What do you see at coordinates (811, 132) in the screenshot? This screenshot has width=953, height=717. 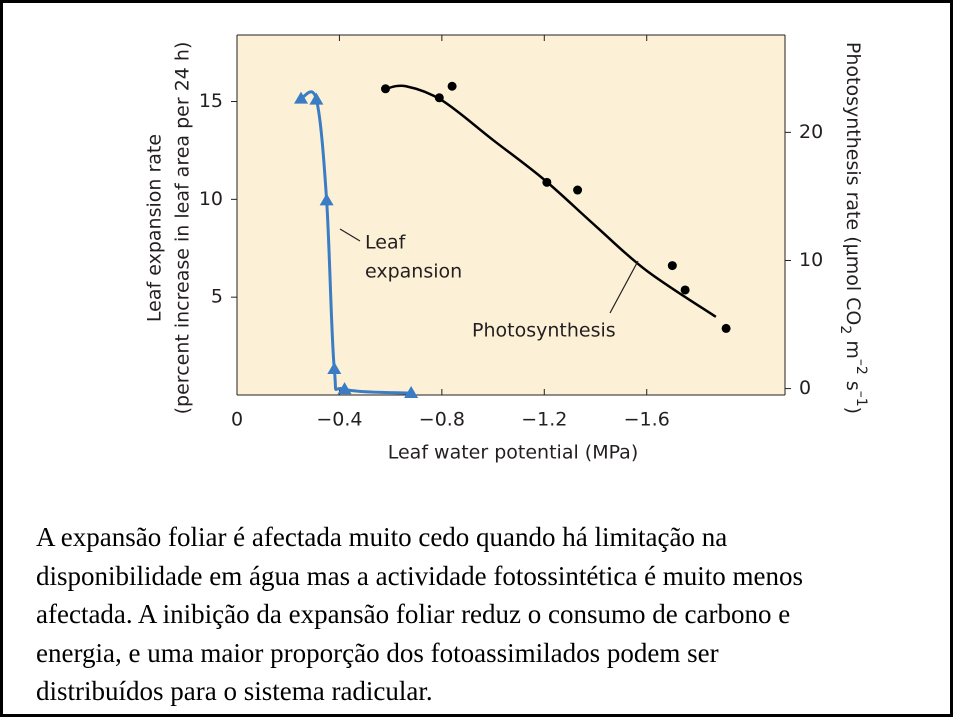 I see `y2-tick-label: 20` at bounding box center [811, 132].